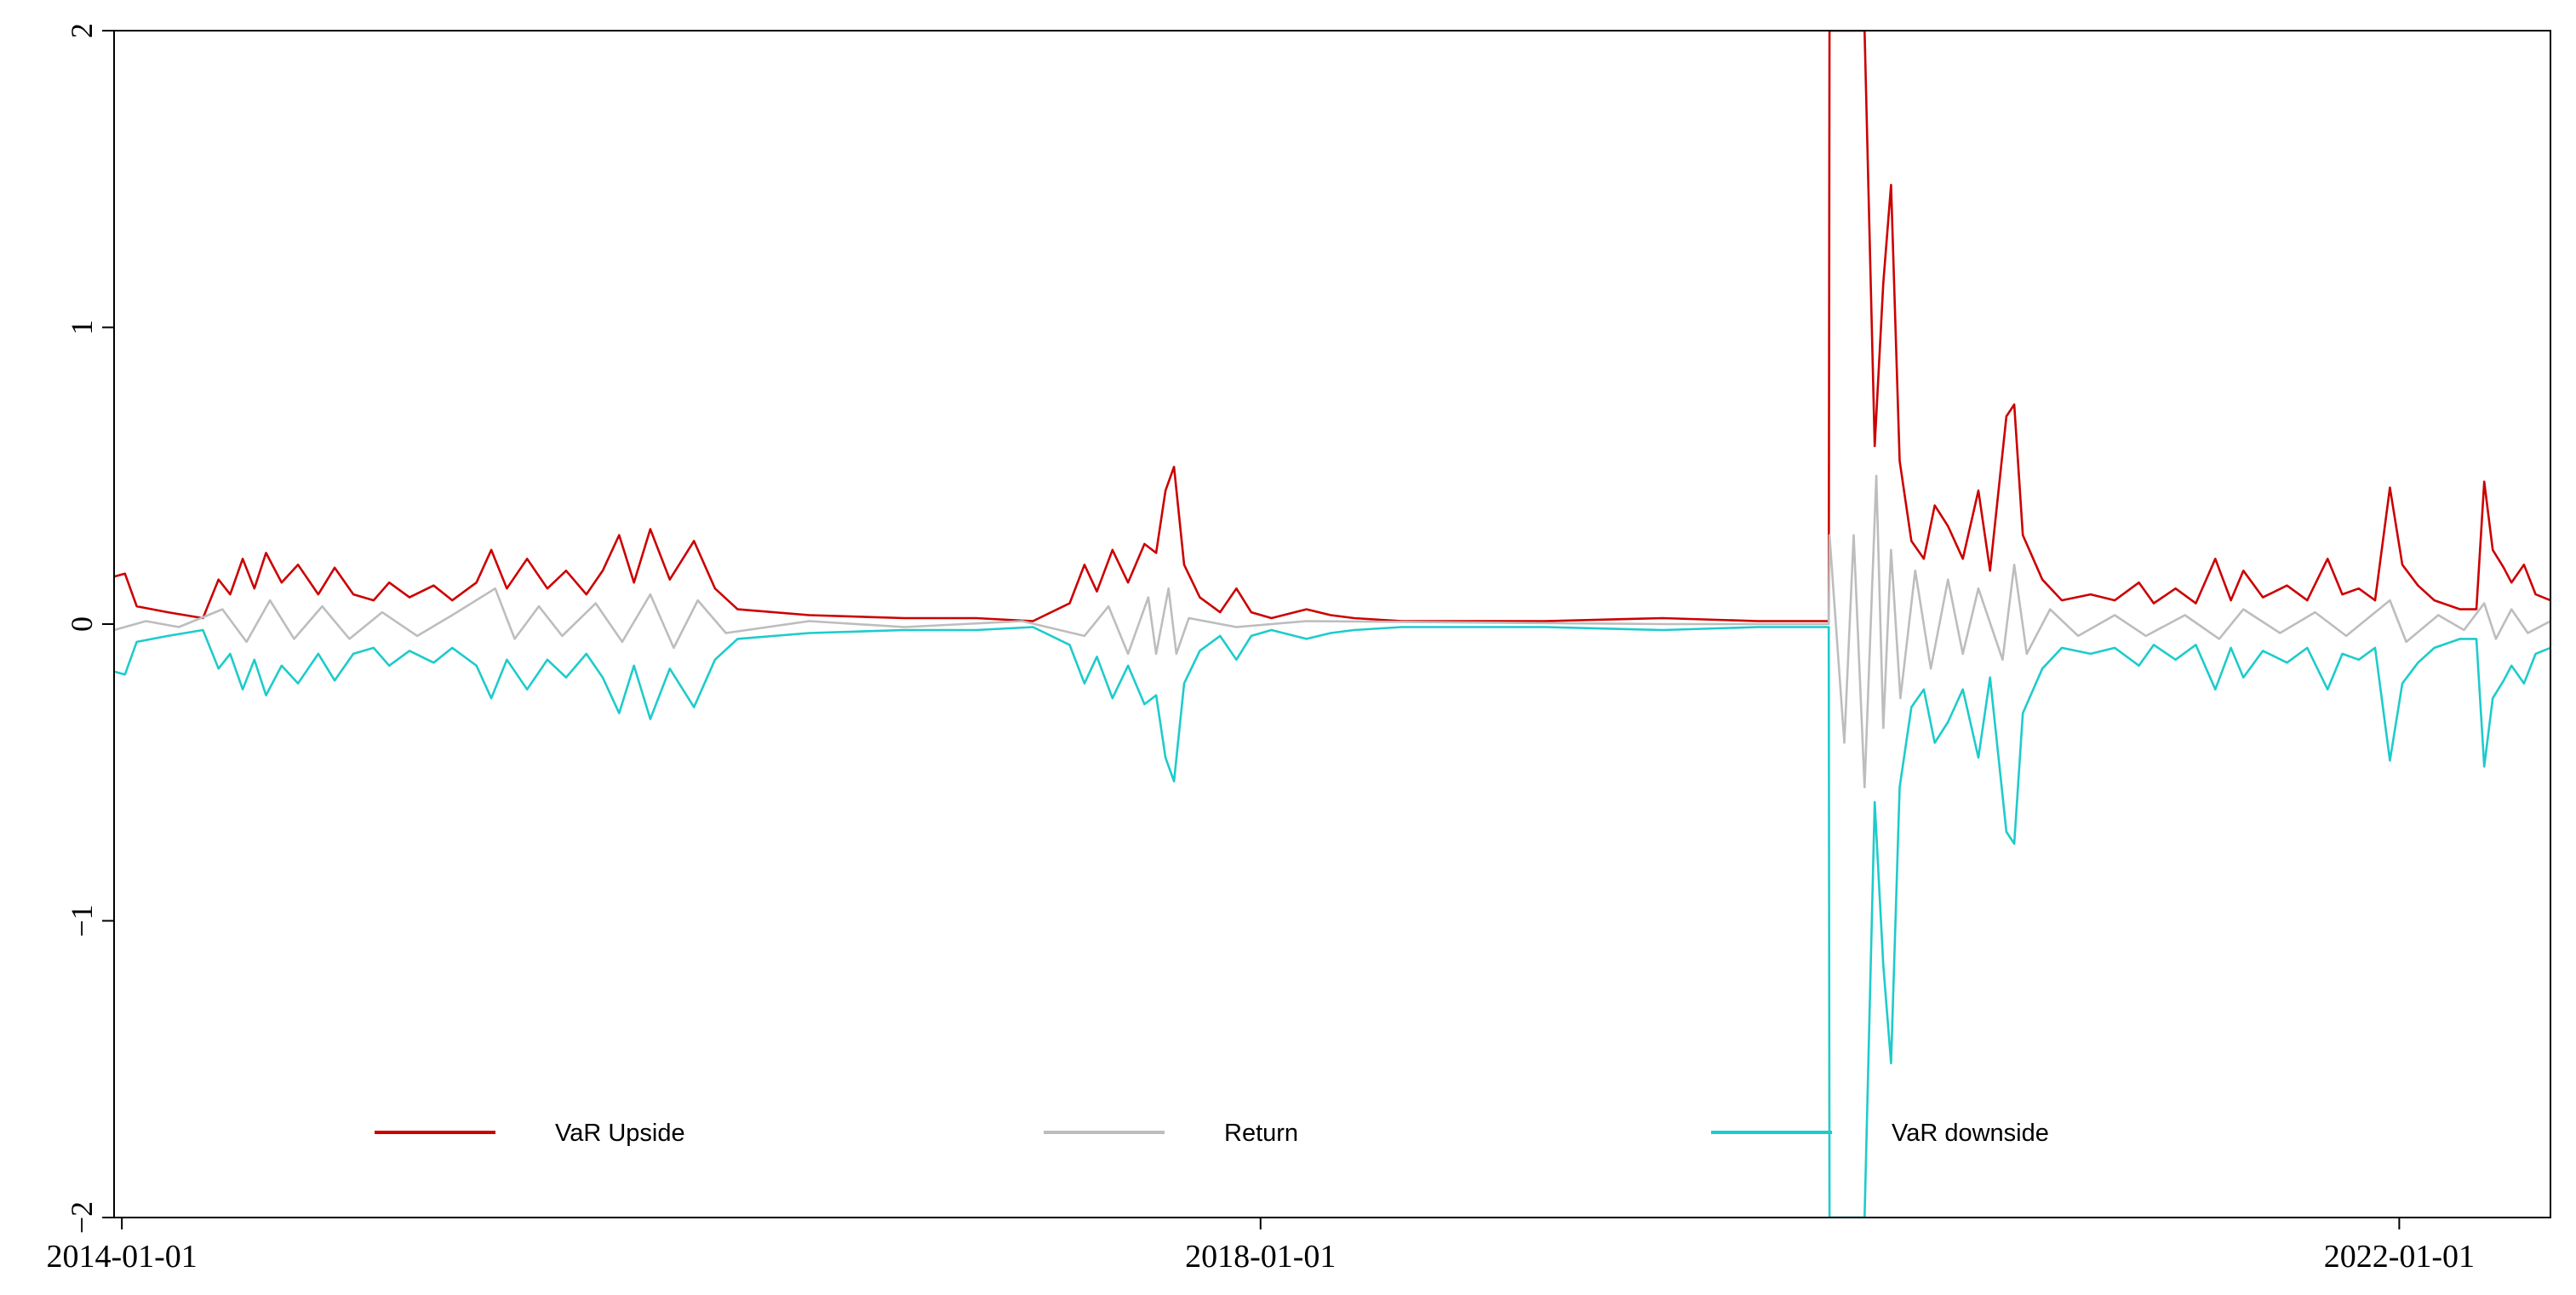 The height and width of the screenshot is (1295, 2576). Describe the element at coordinates (1212, 1133) in the screenshot. I see `legend: VaR Upside Return VaR downside` at that location.